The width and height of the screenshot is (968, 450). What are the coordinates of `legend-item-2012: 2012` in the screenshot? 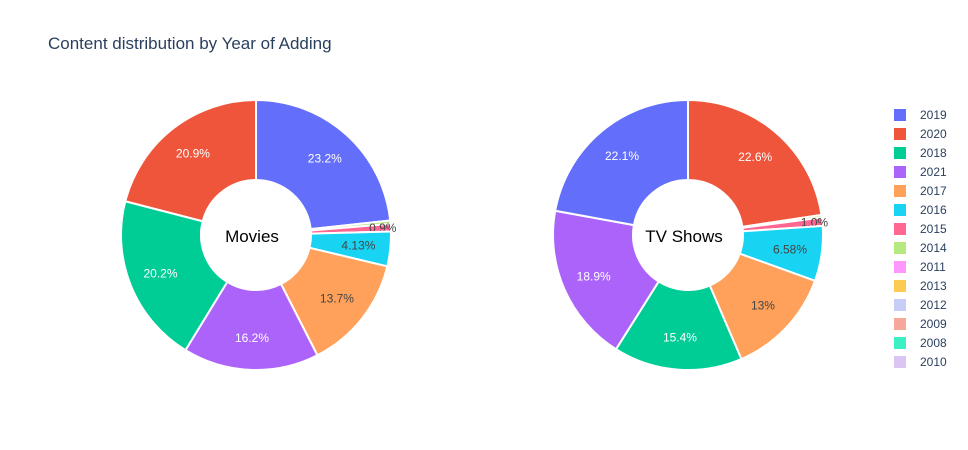 It's located at (920, 305).